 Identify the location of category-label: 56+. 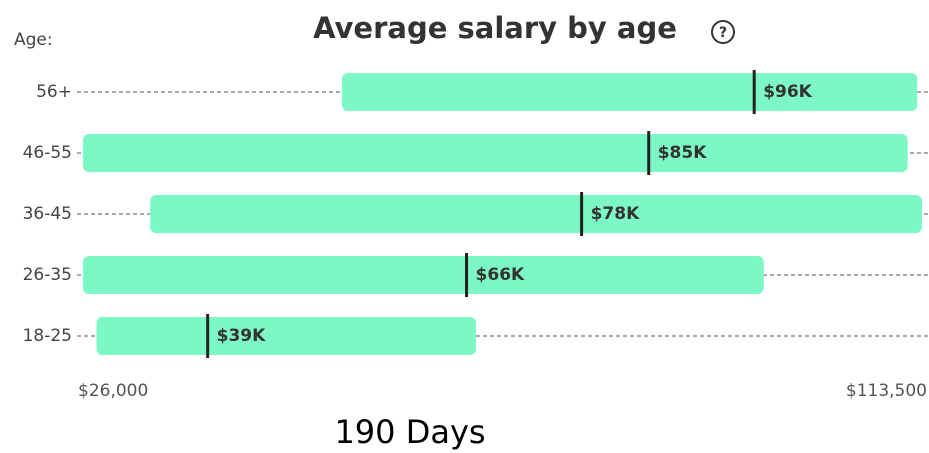
(54, 92).